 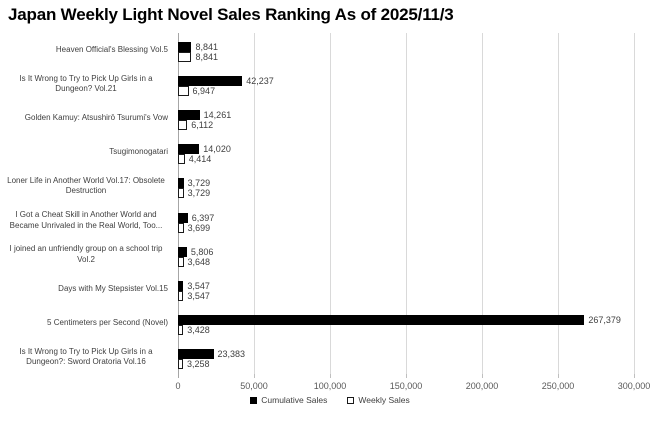 I want to click on cumulative-value-label: 3,729, so click(x=199, y=183).